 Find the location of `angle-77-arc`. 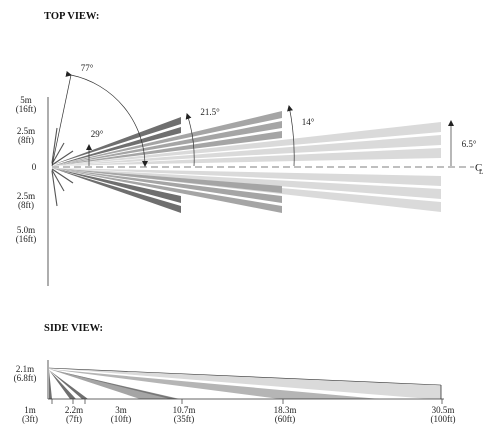

angle-77-arc is located at coordinates (106, 119).